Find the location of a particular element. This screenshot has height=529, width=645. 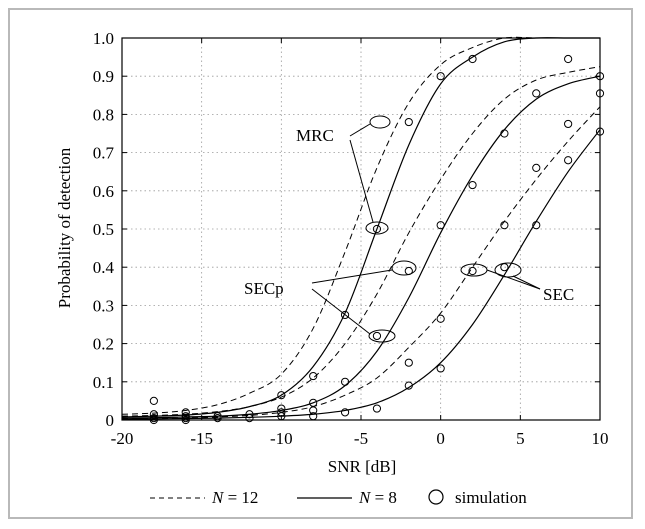

x-axis-label: SNR [dB] is located at coordinates (362, 466).